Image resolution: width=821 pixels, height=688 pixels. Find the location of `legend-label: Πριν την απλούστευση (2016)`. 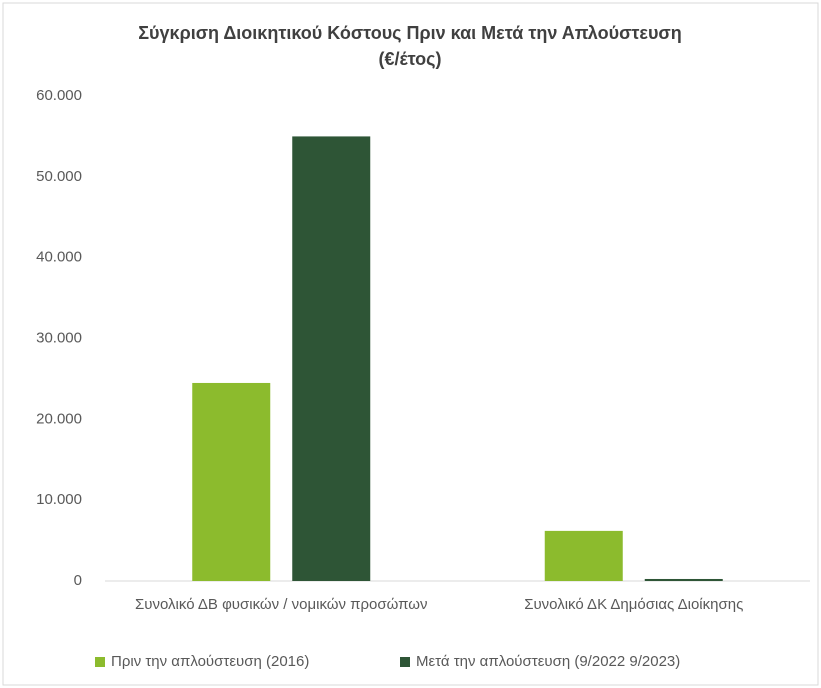

legend-label: Πριν την απλούστευση (2016) is located at coordinates (210, 661).